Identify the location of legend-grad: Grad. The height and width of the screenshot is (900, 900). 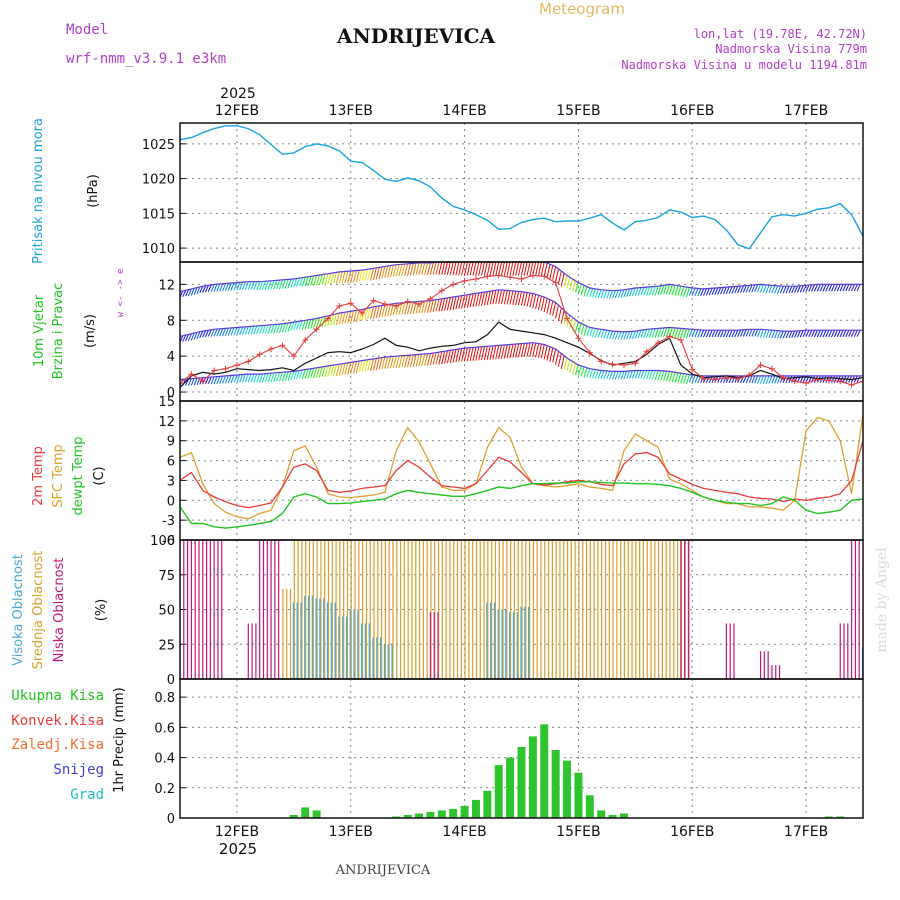
(87, 795).